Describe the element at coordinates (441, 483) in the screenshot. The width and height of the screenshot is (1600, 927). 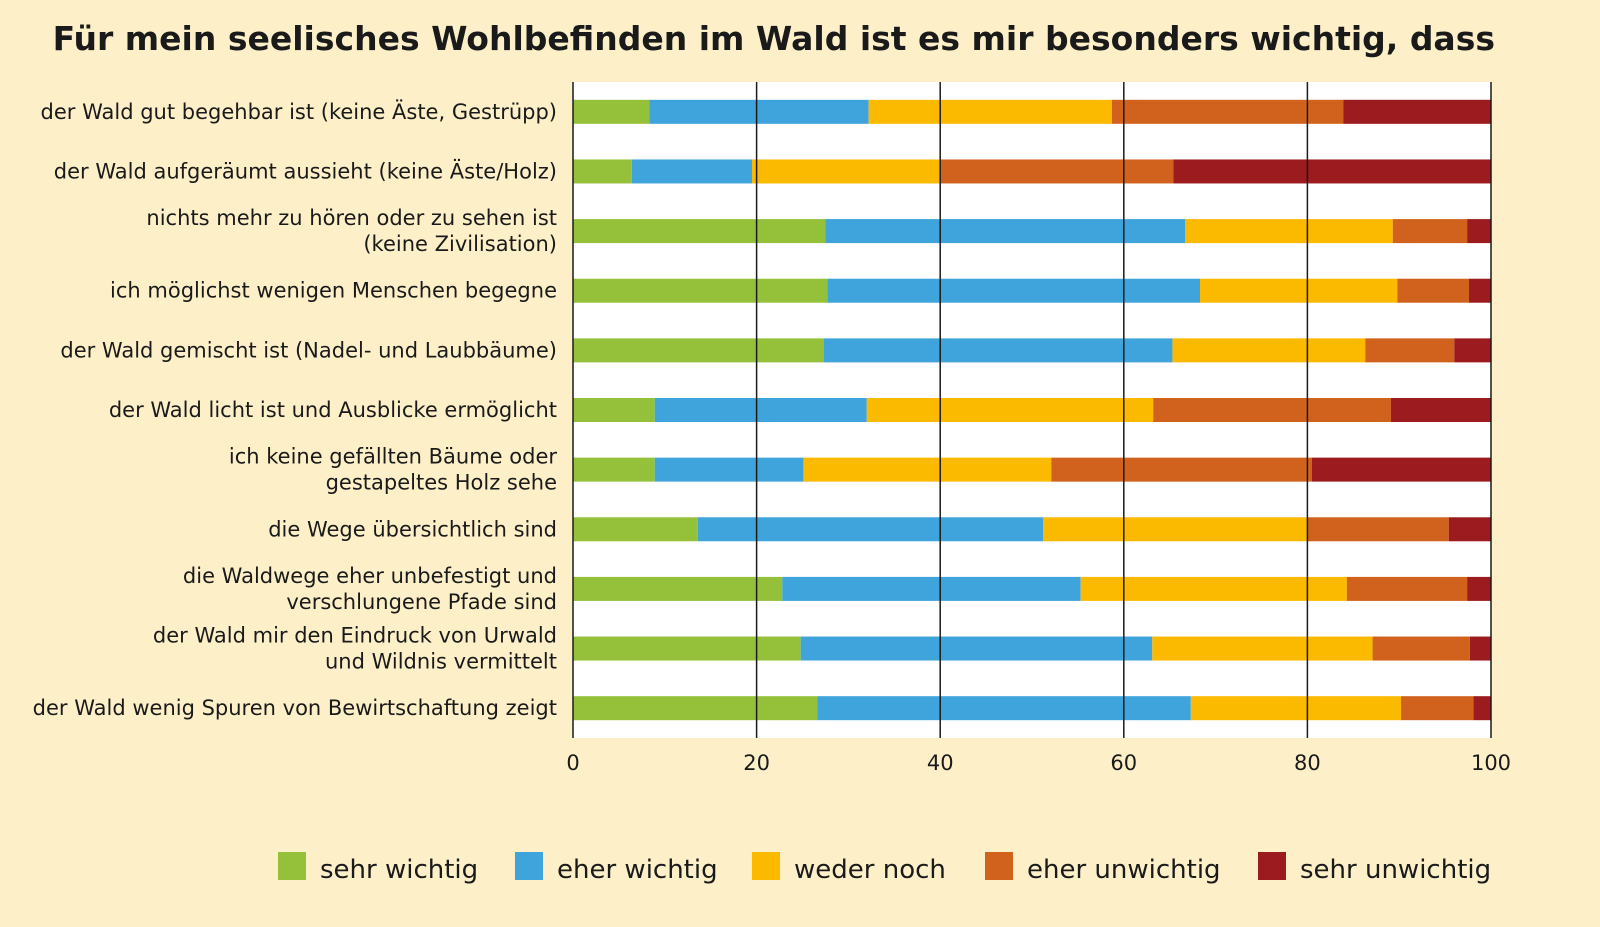
I see `category-label: gestapeltes Holz sehe` at that location.